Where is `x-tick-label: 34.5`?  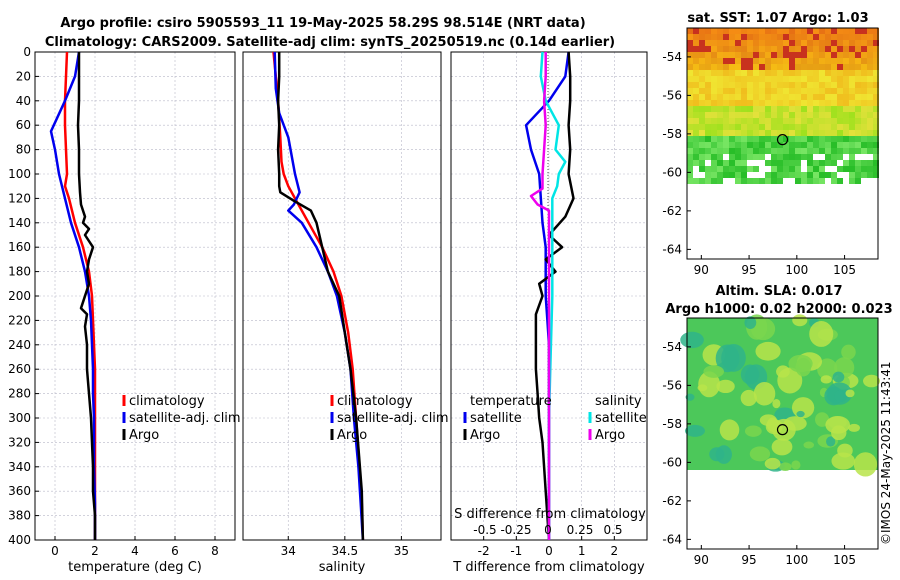 x-tick-label: 34.5 is located at coordinates (344, 551).